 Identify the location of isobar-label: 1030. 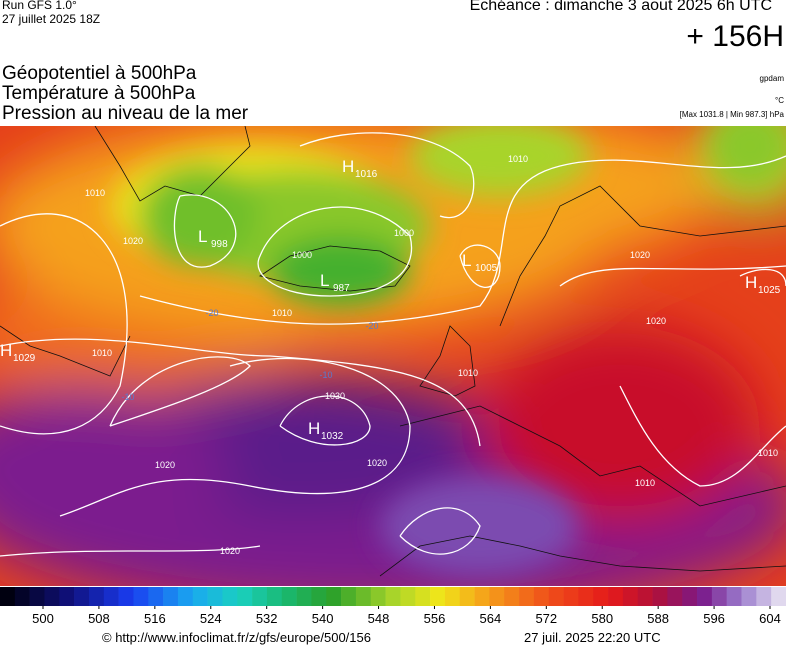
(335, 396).